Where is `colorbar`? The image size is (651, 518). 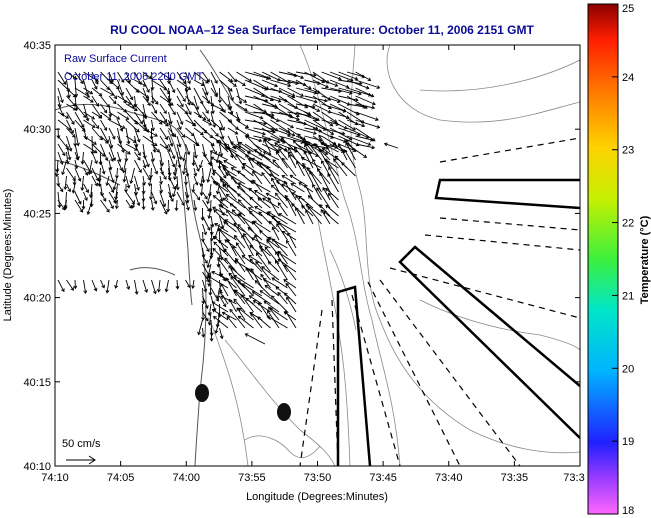
colorbar is located at coordinates (603, 259).